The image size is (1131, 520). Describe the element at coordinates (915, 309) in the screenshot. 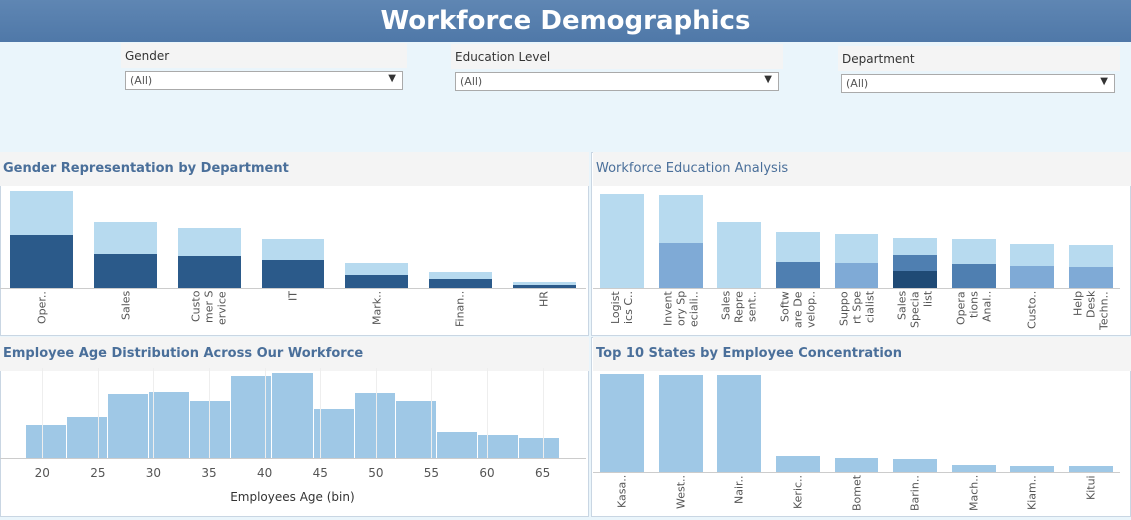

I see `x-tick-label: Sales Specia list` at that location.